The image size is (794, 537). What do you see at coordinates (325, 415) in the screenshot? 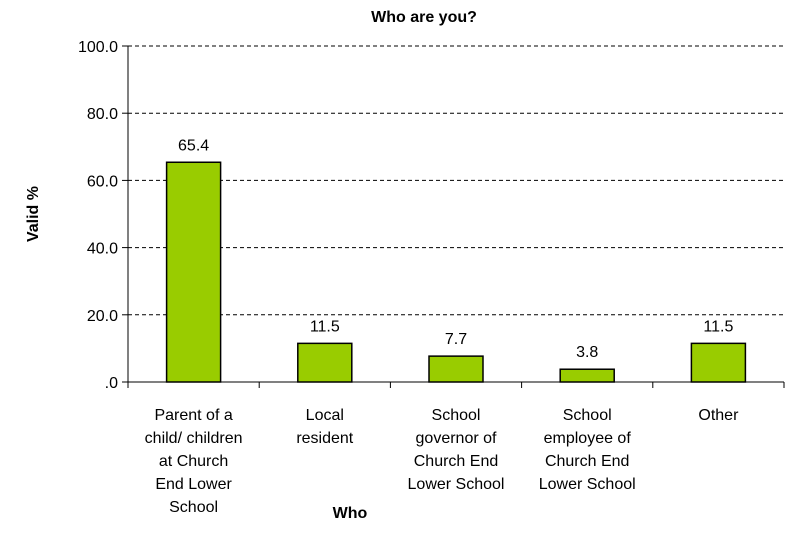
I see `category-label-line: Local` at bounding box center [325, 415].